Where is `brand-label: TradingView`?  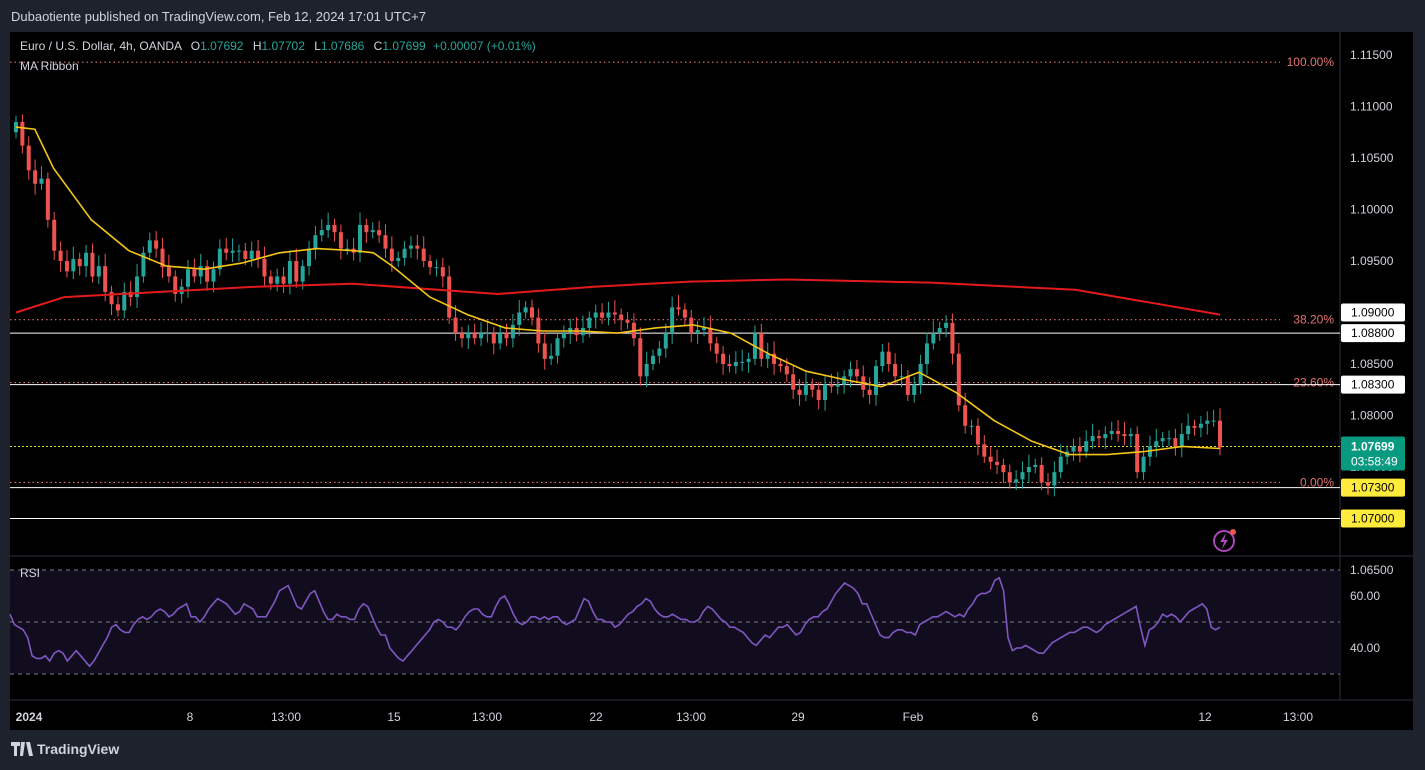 brand-label: TradingView is located at coordinates (78, 749).